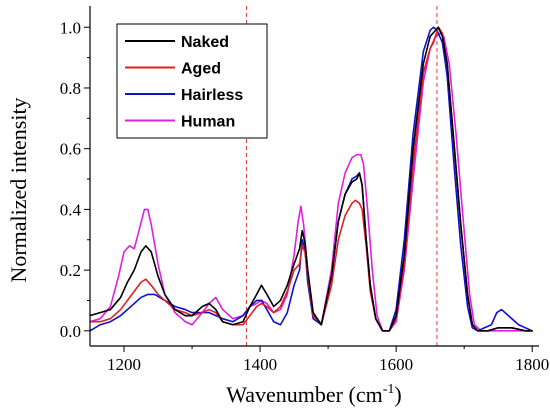 This screenshot has height=416, width=550. What do you see at coordinates (70, 149) in the screenshot?
I see `y-tick-label: 0.6` at bounding box center [70, 149].